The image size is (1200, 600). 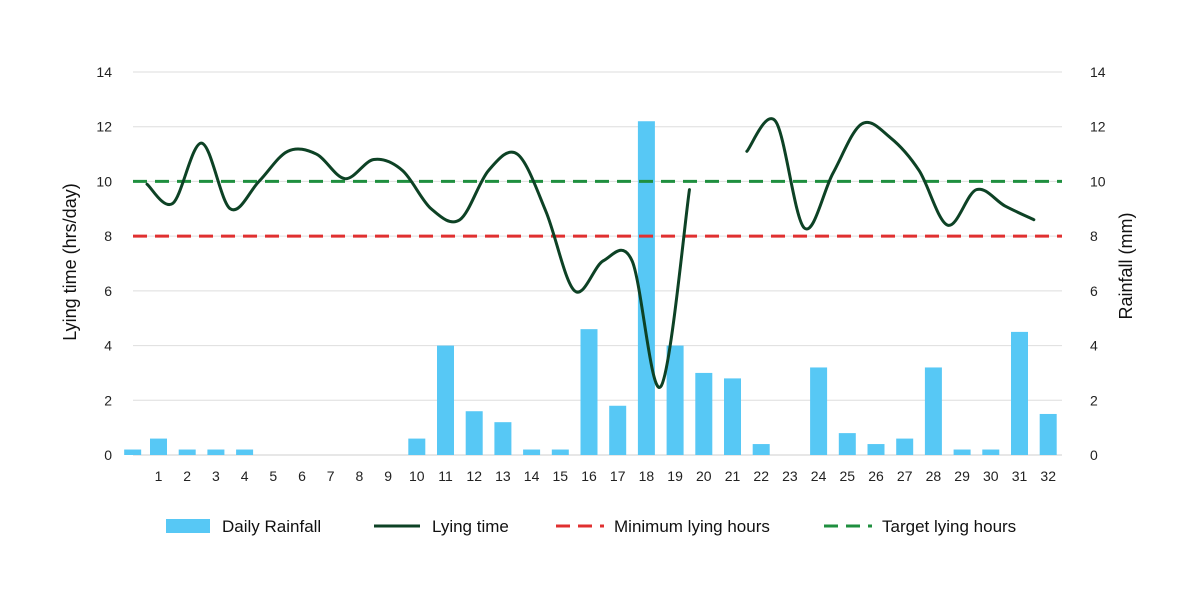 What do you see at coordinates (1020, 476) in the screenshot?
I see `x-tick-label: 31` at bounding box center [1020, 476].